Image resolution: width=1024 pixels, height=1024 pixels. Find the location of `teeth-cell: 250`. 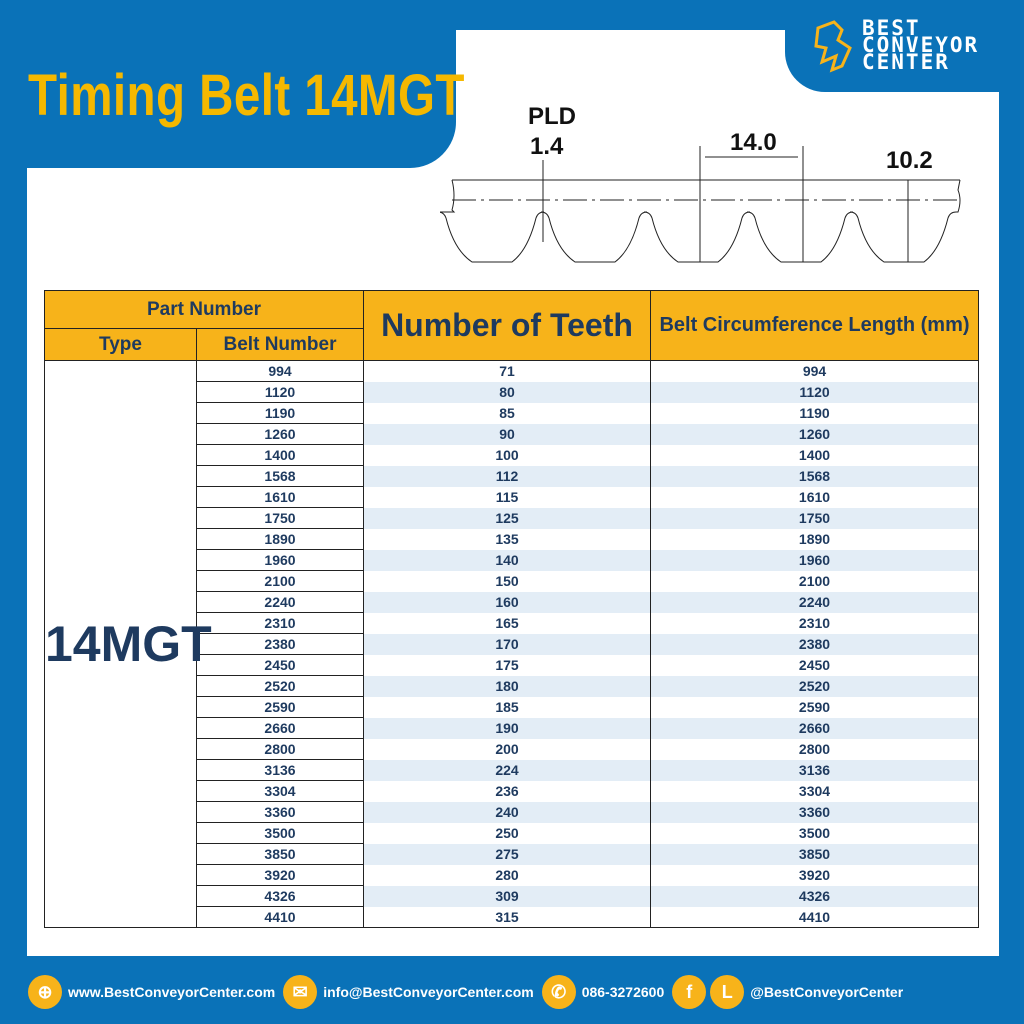

teeth-cell: 250 is located at coordinates (507, 833).